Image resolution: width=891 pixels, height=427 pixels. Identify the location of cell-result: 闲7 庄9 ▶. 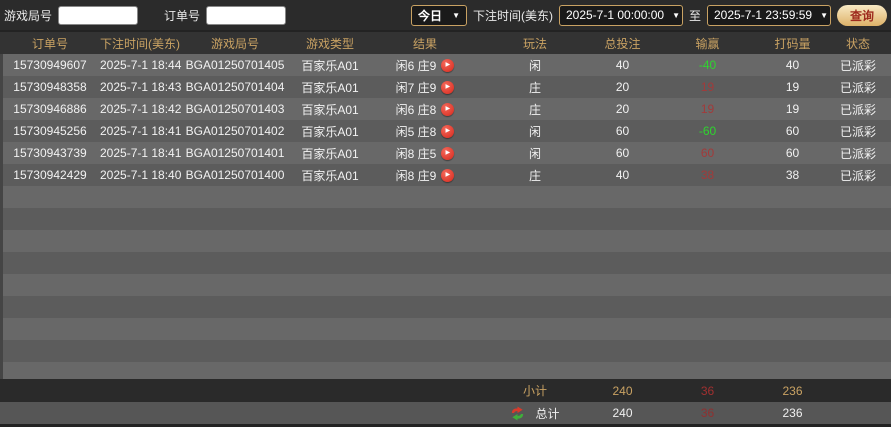
(425, 87).